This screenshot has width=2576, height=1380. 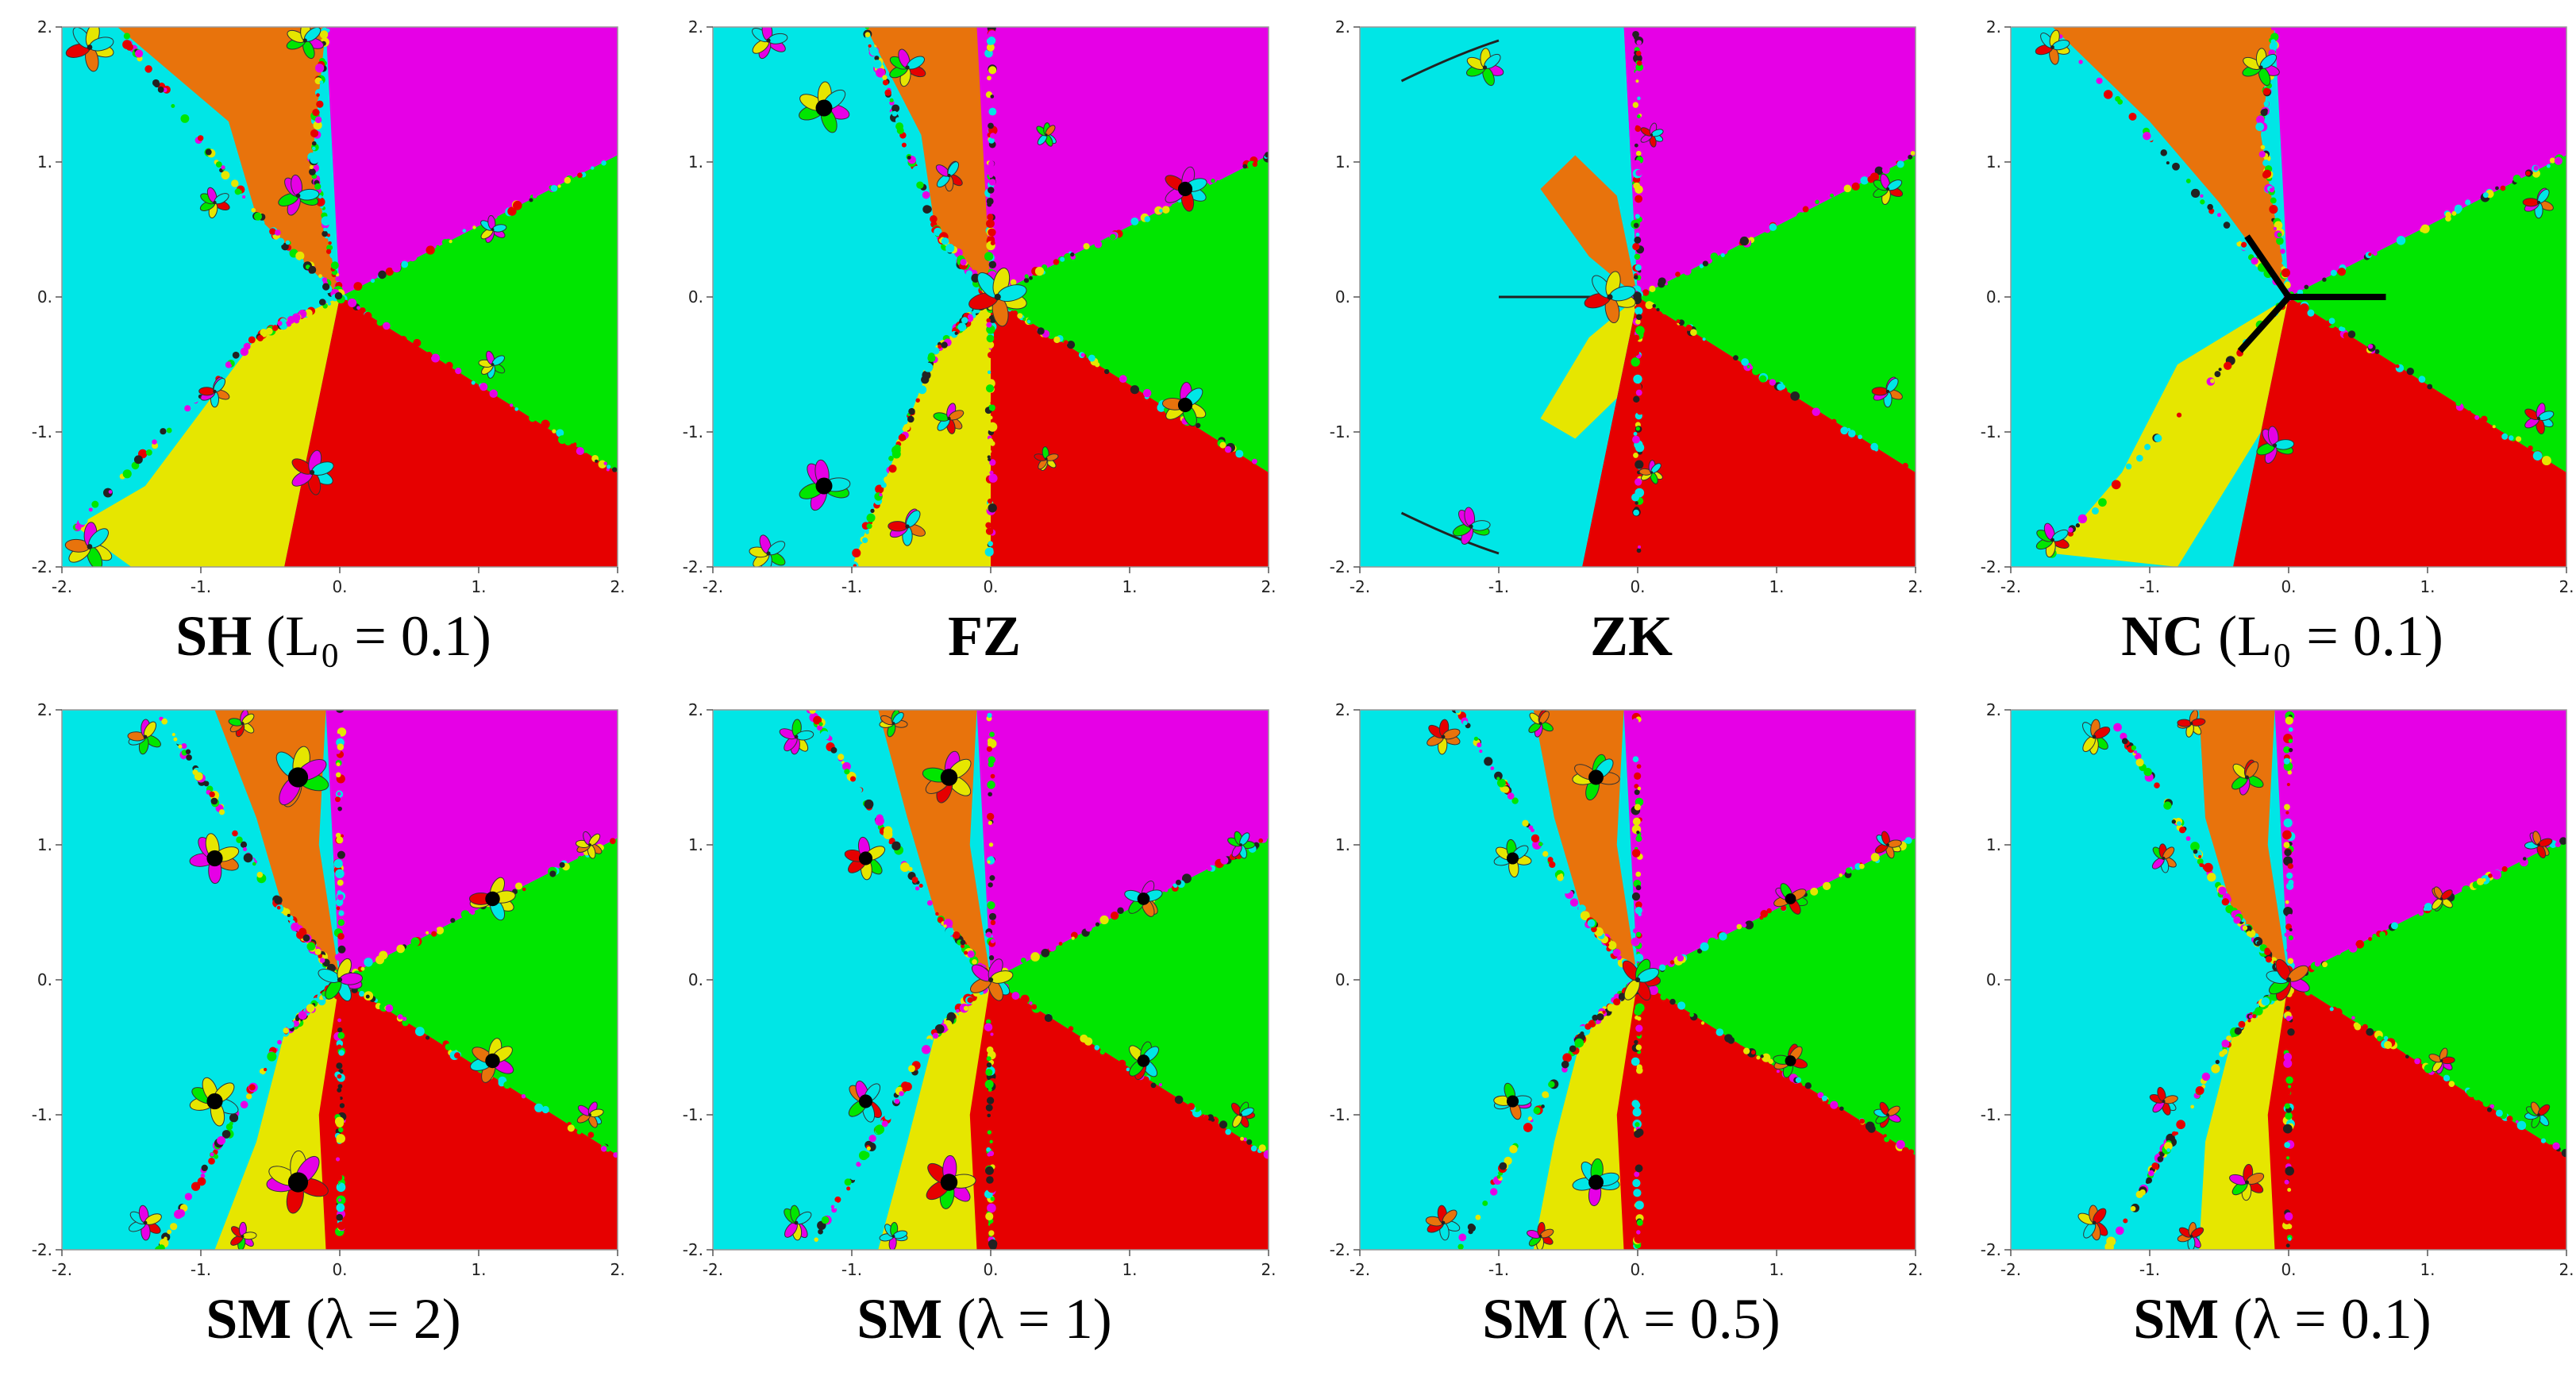 What do you see at coordinates (472, 162) in the screenshot?
I see `basin-magenta` at bounding box center [472, 162].